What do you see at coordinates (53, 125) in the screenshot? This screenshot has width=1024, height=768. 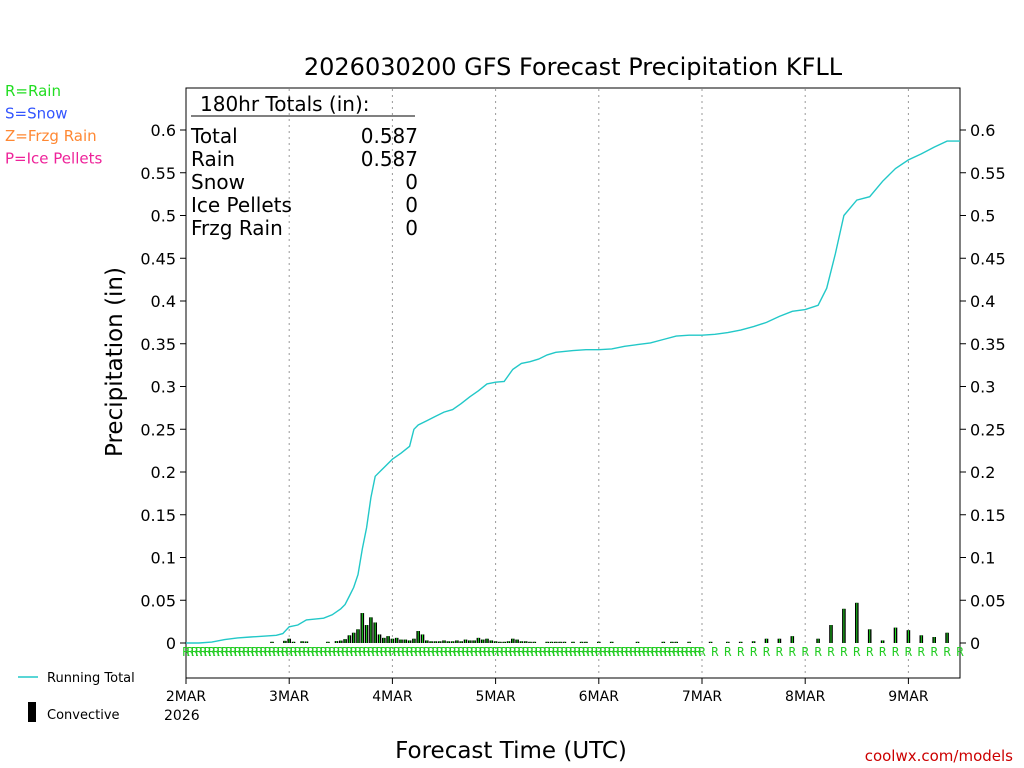 I see `precip-type-legend: R=Rain S=Snow Z=Frzg Rain P=Ice Pellets` at bounding box center [53, 125].